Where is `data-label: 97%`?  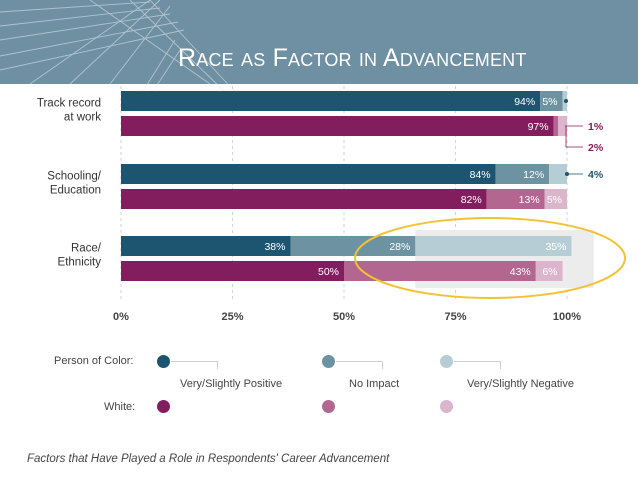 data-label: 97% is located at coordinates (538, 127).